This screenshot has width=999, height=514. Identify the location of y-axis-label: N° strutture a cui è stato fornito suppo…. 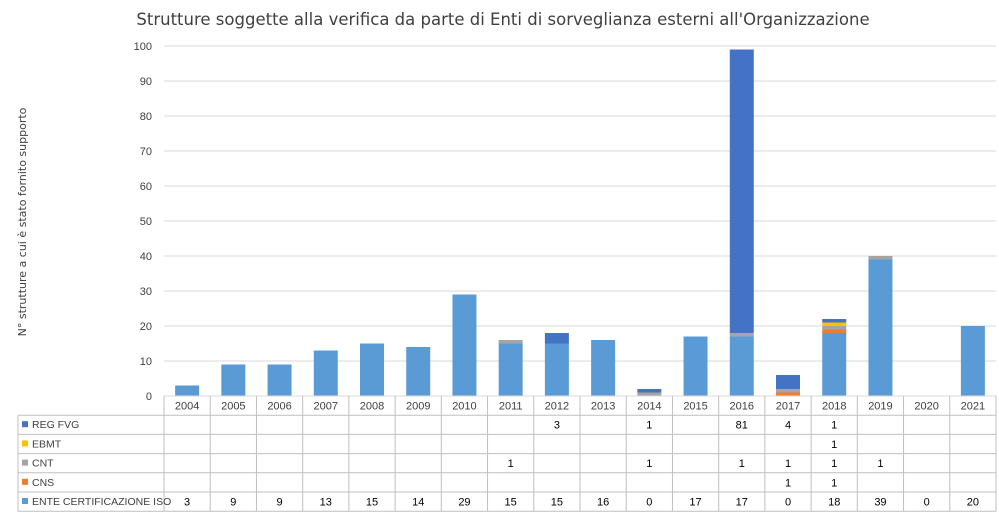
(22, 221).